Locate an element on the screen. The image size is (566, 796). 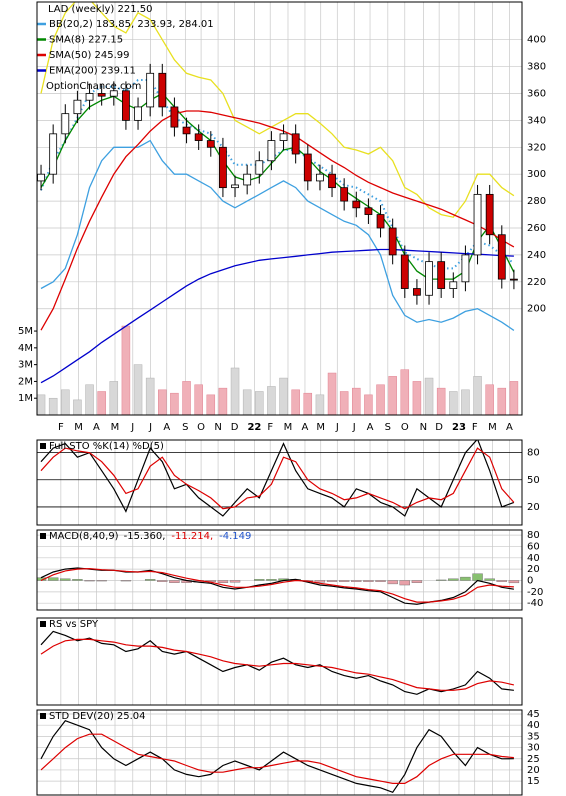
y-tick-label: 0 is located at coordinates (530, 580).